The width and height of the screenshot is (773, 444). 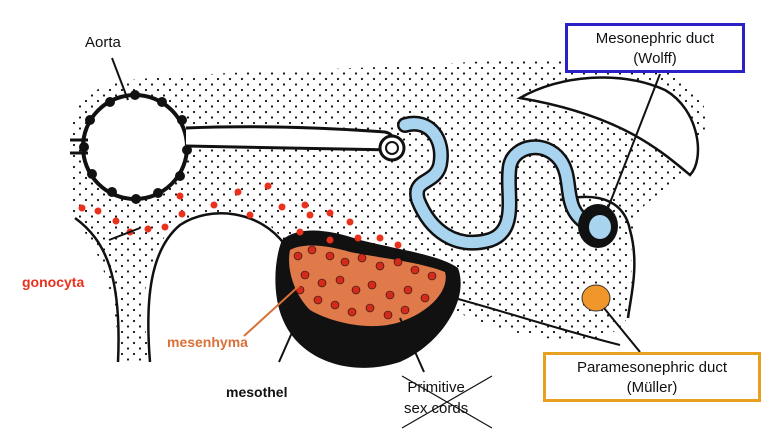 What do you see at coordinates (233, 147) in the screenshot?
I see `aorta` at bounding box center [233, 147].